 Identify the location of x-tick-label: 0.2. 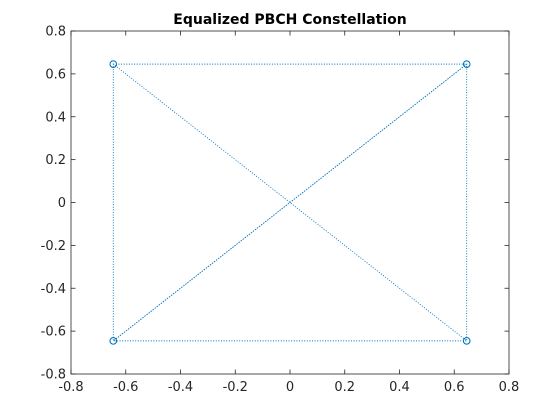
(344, 387).